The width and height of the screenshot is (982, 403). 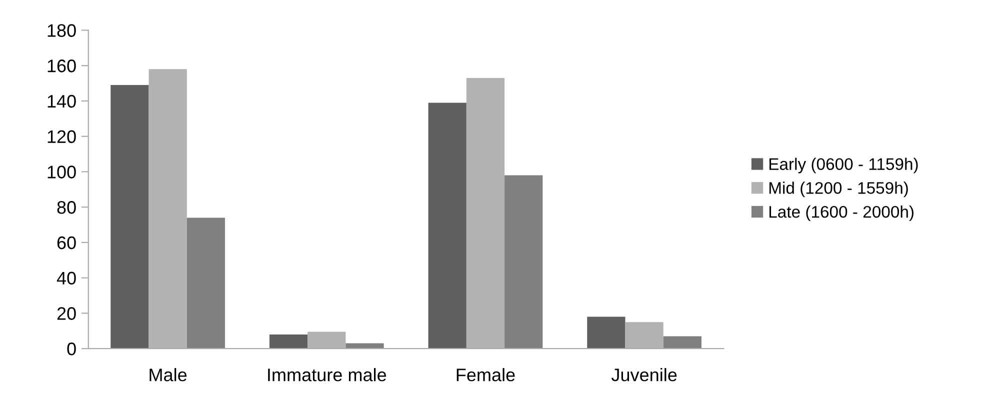 What do you see at coordinates (62, 172) in the screenshot?
I see `y-tick-label: 100` at bounding box center [62, 172].